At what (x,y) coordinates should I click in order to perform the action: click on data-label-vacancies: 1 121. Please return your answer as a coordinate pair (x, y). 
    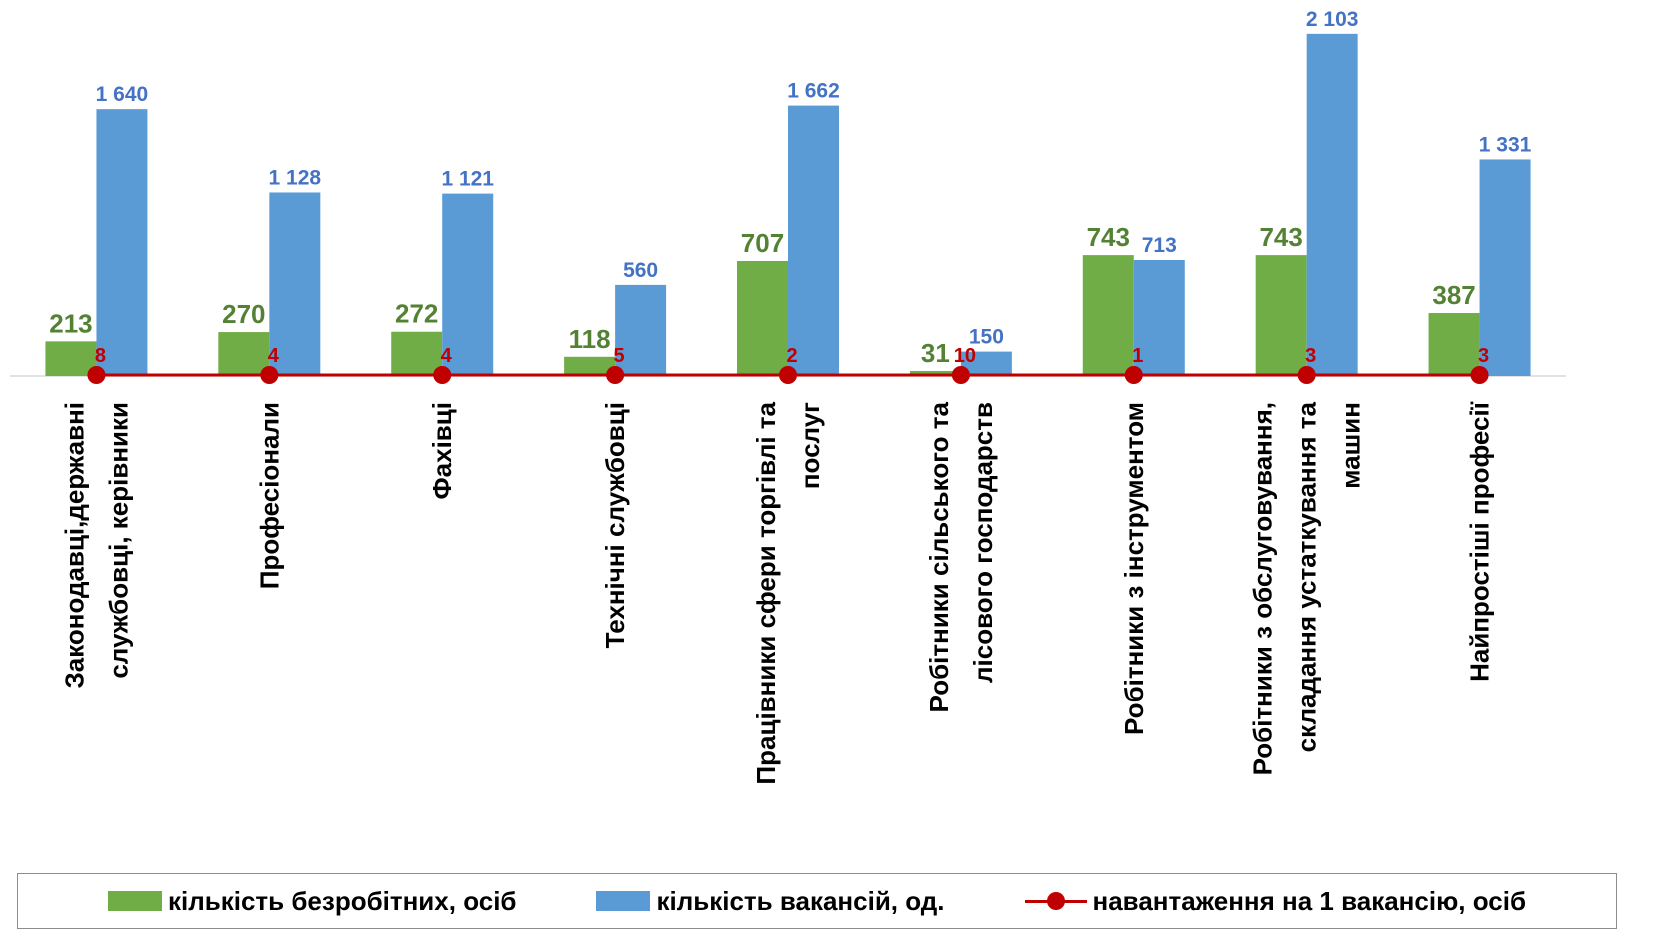
    Looking at the image, I should click on (467, 179).